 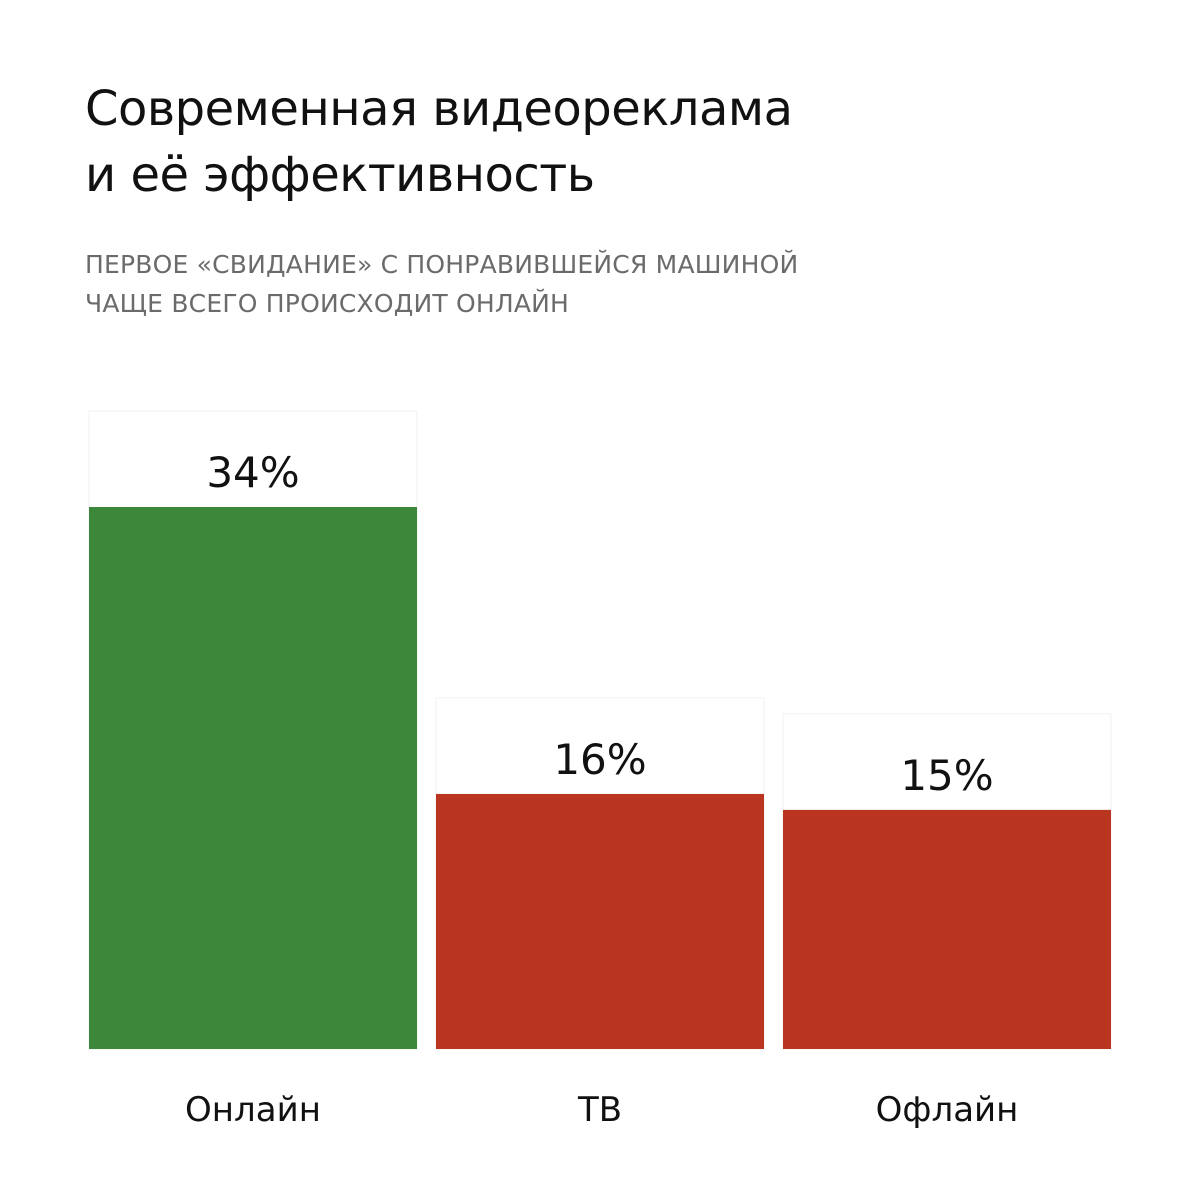 What do you see at coordinates (599, 759) in the screenshot?
I see `bar-value-label-2: 16%` at bounding box center [599, 759].